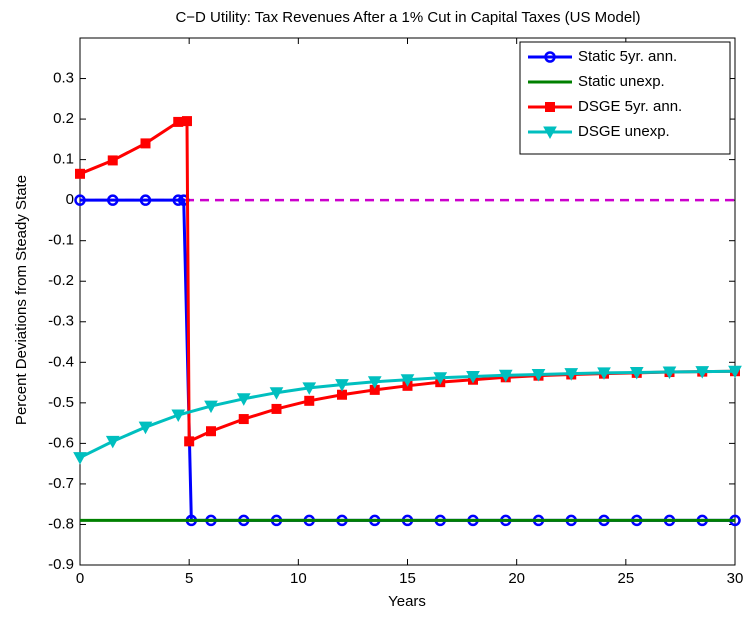  Describe the element at coordinates (61, 523) in the screenshot. I see `y-tick-label: -0.8` at that location.